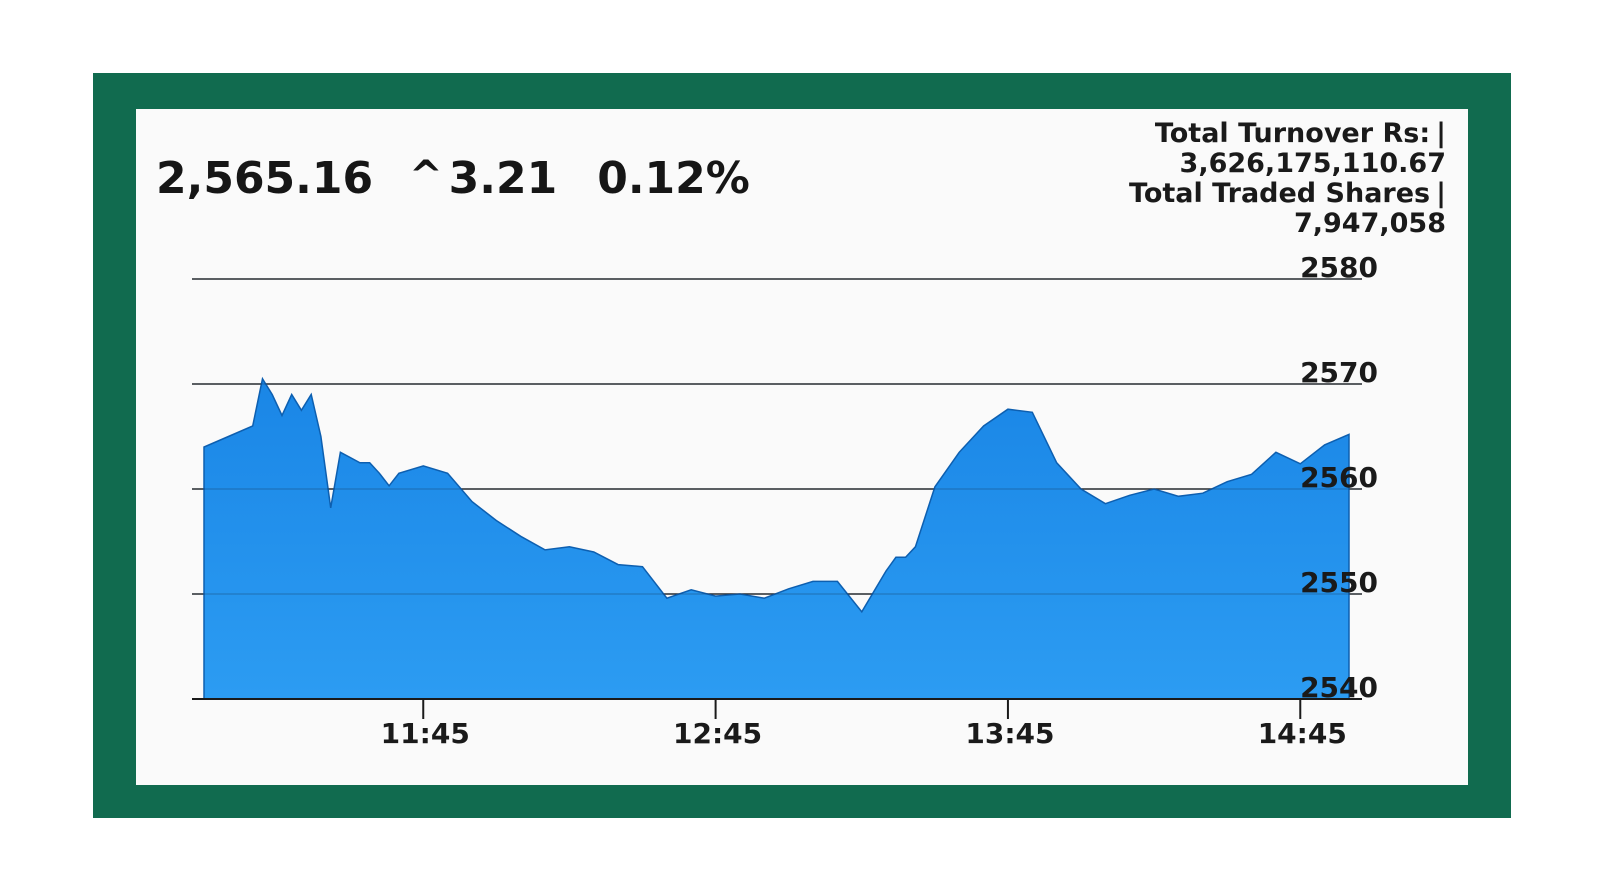 The width and height of the screenshot is (1600, 872). I want to click on change-percent: 0.12%, so click(673, 178).